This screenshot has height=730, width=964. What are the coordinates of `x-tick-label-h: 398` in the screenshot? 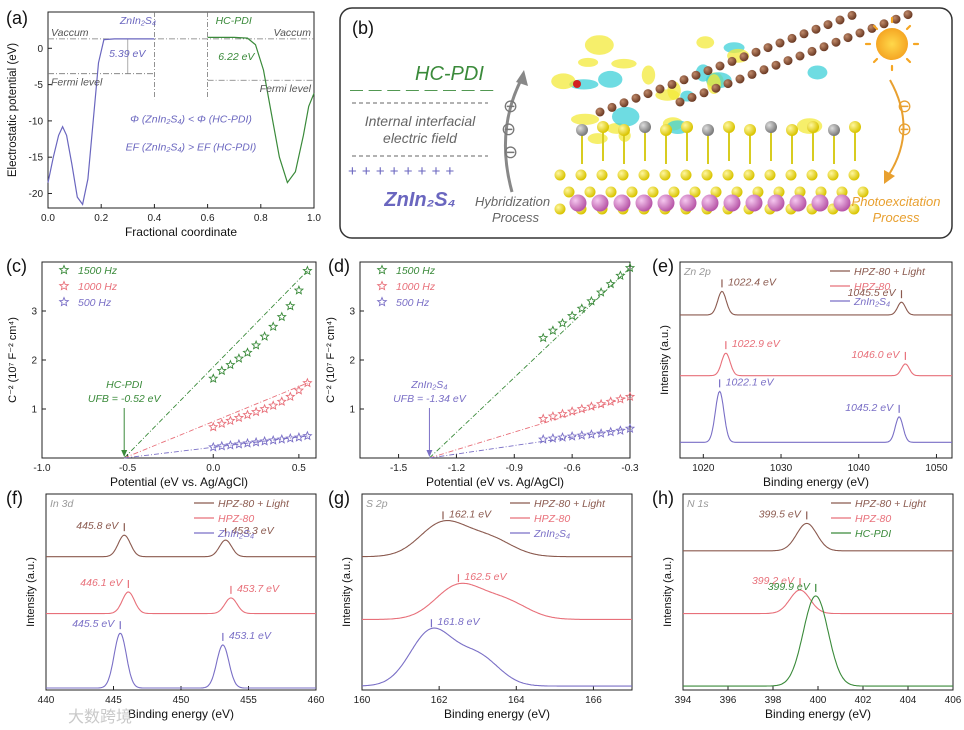 It's located at (773, 700).